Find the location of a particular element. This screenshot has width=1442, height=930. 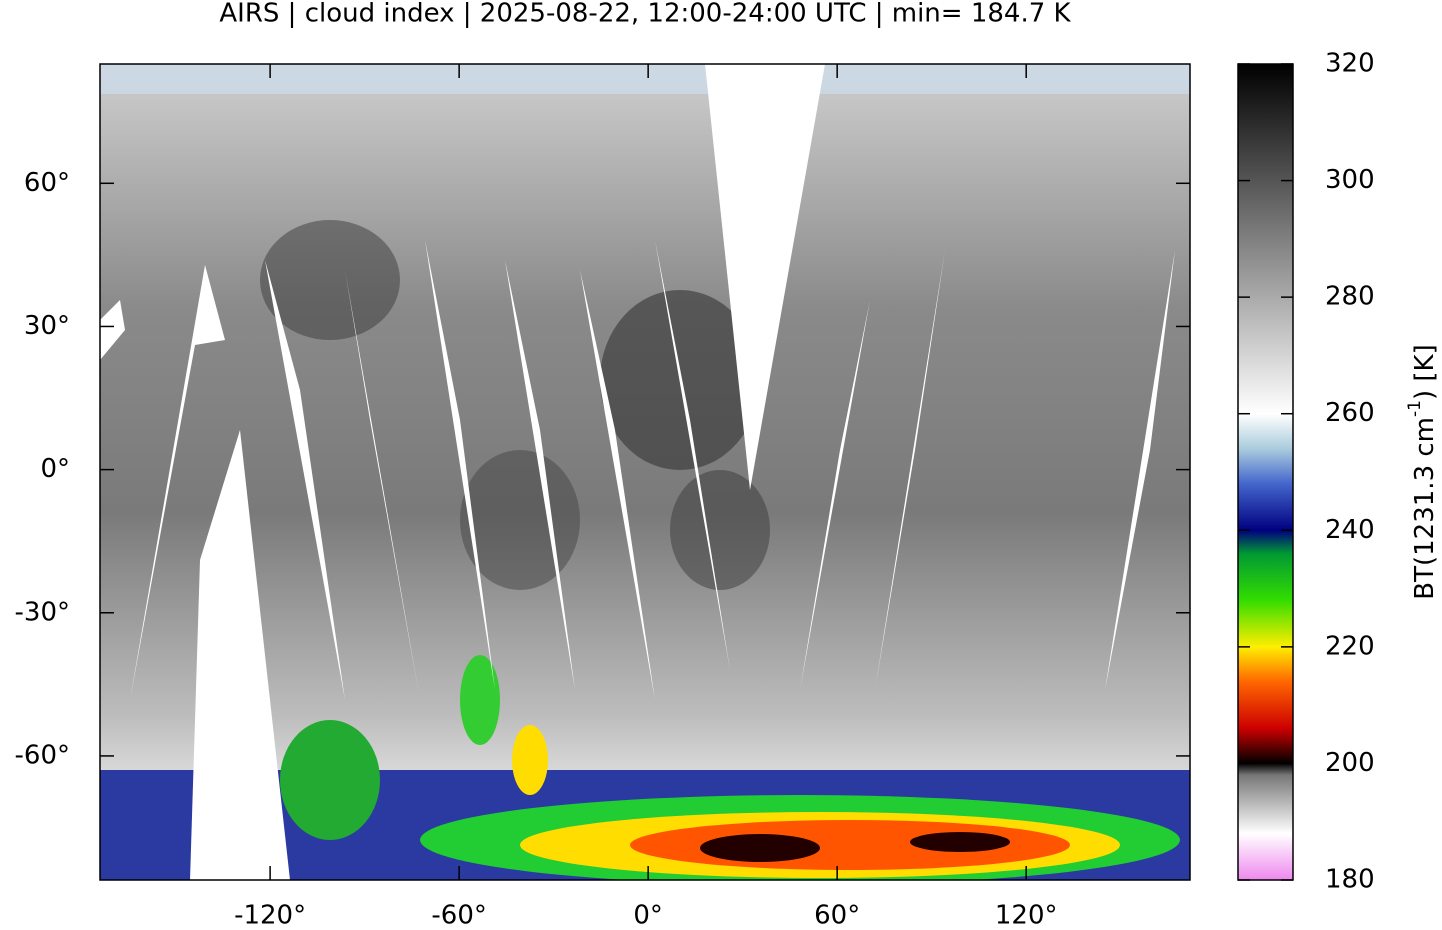

x-tick-label: -120° is located at coordinates (270, 915).